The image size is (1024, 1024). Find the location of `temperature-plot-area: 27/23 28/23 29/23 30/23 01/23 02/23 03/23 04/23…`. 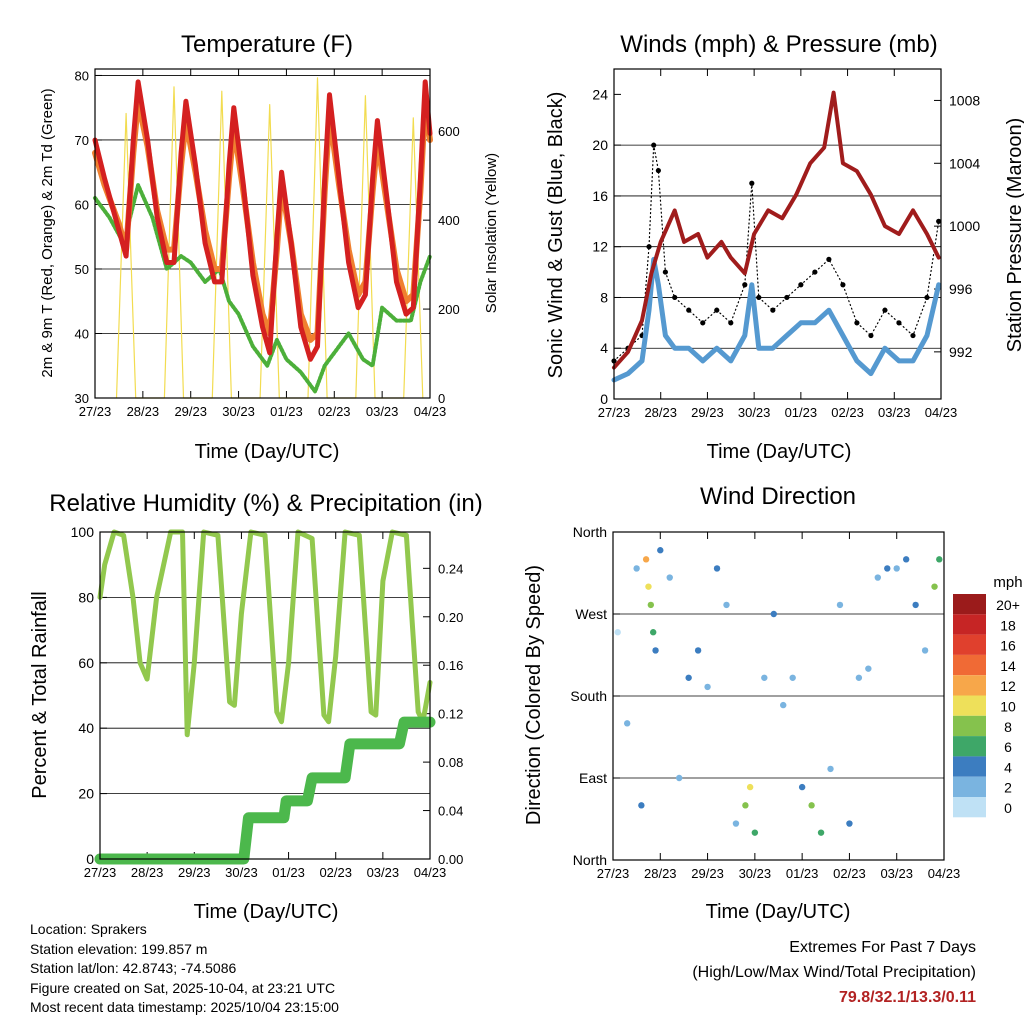

temperature-plot-area: 27/23 28/23 29/23 30/23 01/23 02/23 03/23 04/23… is located at coordinates (267, 243).